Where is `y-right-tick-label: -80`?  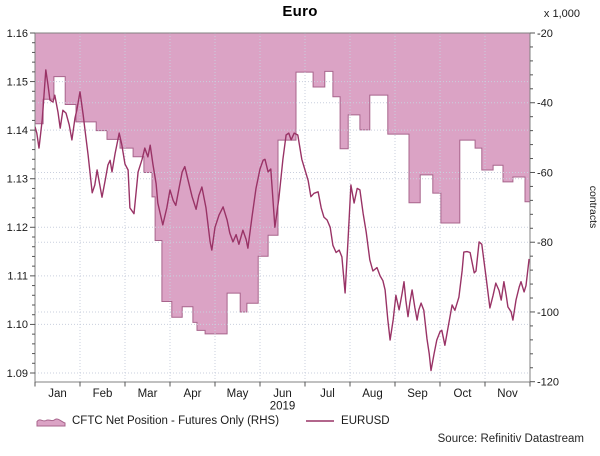
y-right-tick-label: -80 is located at coordinates (545, 243).